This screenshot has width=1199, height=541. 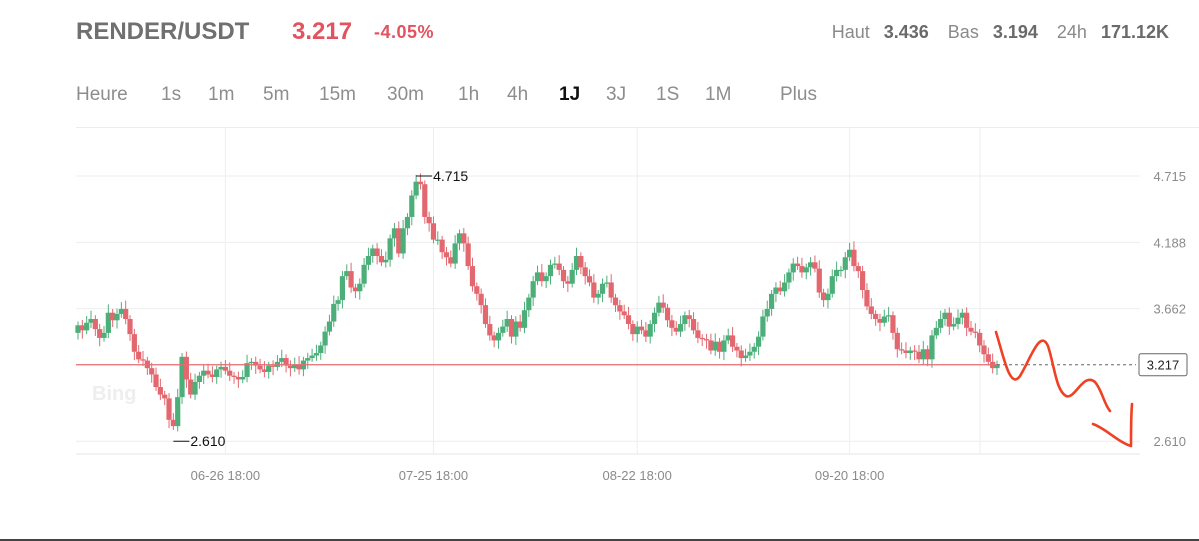 What do you see at coordinates (450, 176) in the screenshot?
I see `max-price-label: 4.715` at bounding box center [450, 176].